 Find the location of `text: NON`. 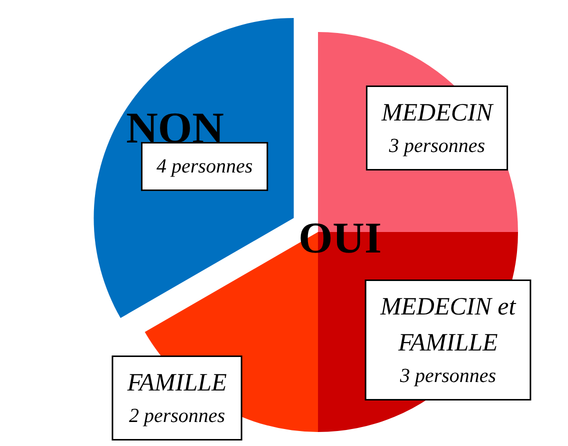

text: NON is located at coordinates (175, 128).